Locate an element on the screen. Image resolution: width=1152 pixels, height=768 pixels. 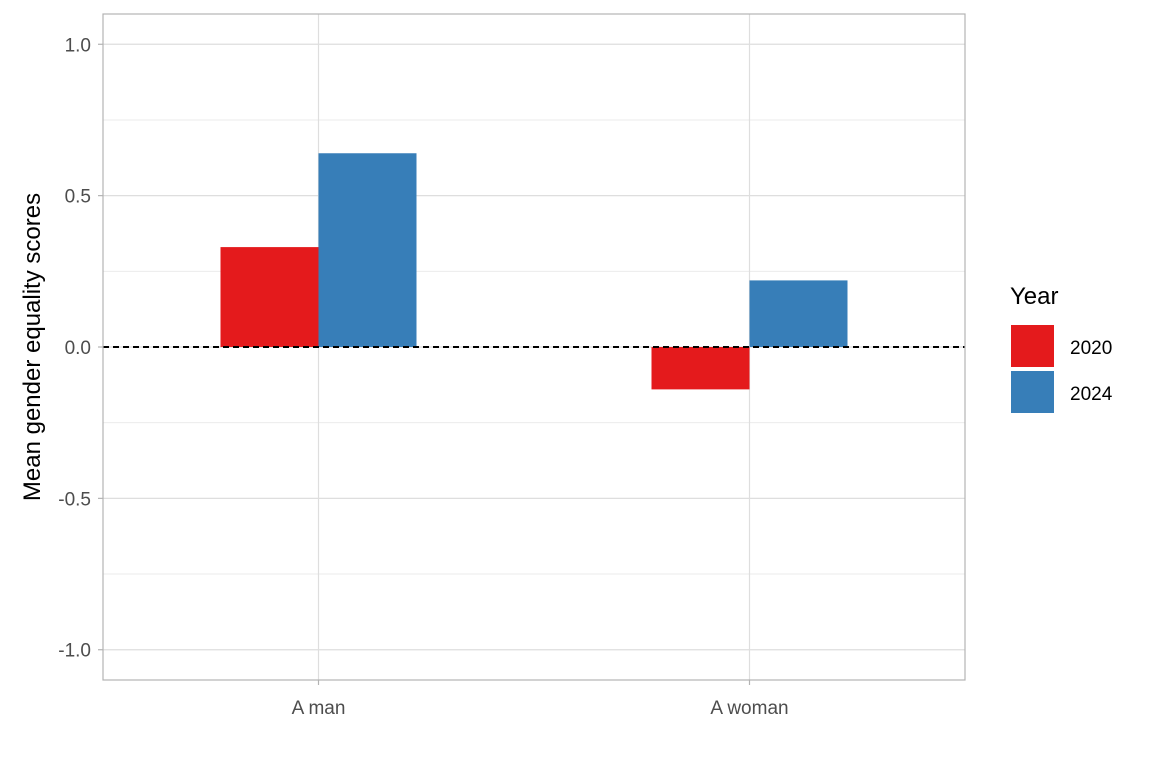
x-tick-label: A man is located at coordinates (319, 708).